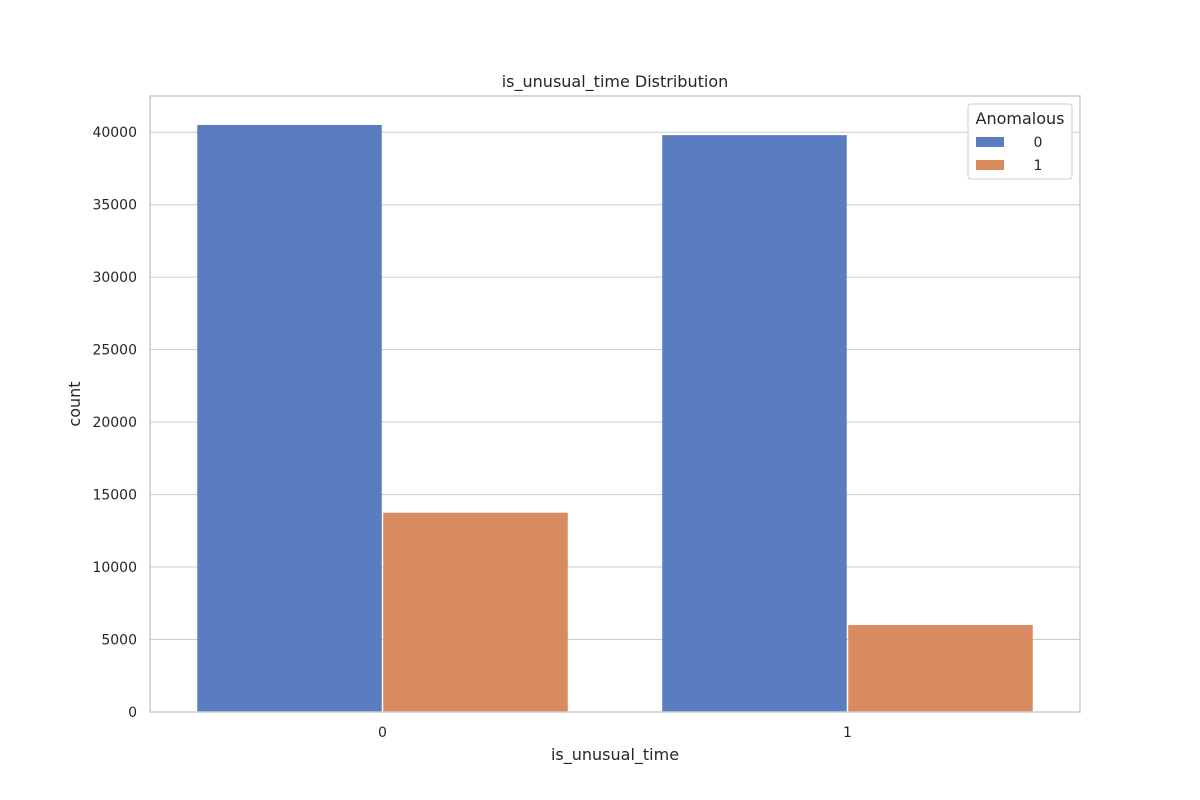 The width and height of the screenshot is (1200, 800). Describe the element at coordinates (114, 568) in the screenshot. I see `y-tick-label: 10000` at that location.